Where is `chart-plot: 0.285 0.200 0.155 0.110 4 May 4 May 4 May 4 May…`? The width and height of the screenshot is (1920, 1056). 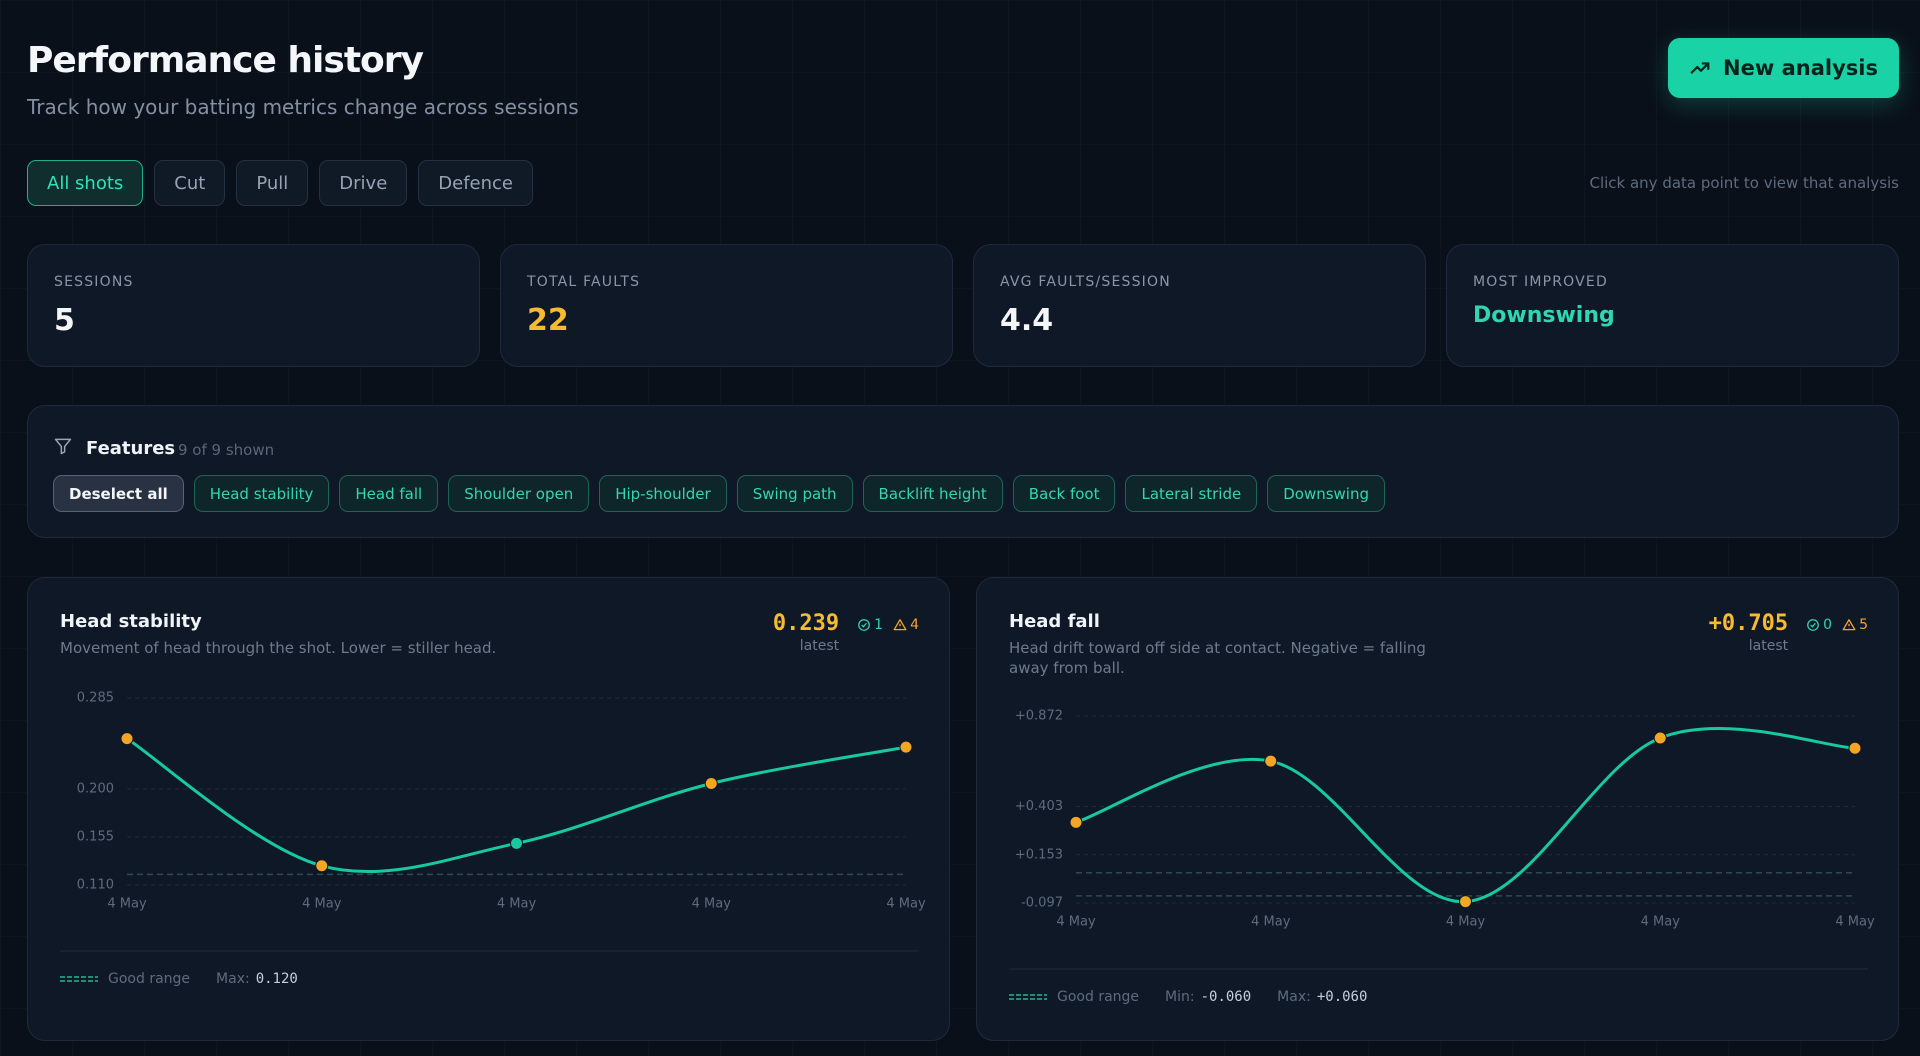
chart-plot: 0.285 0.200 0.155 0.110 4 May 4 May 4 May 4 May… is located at coordinates (493, 821).